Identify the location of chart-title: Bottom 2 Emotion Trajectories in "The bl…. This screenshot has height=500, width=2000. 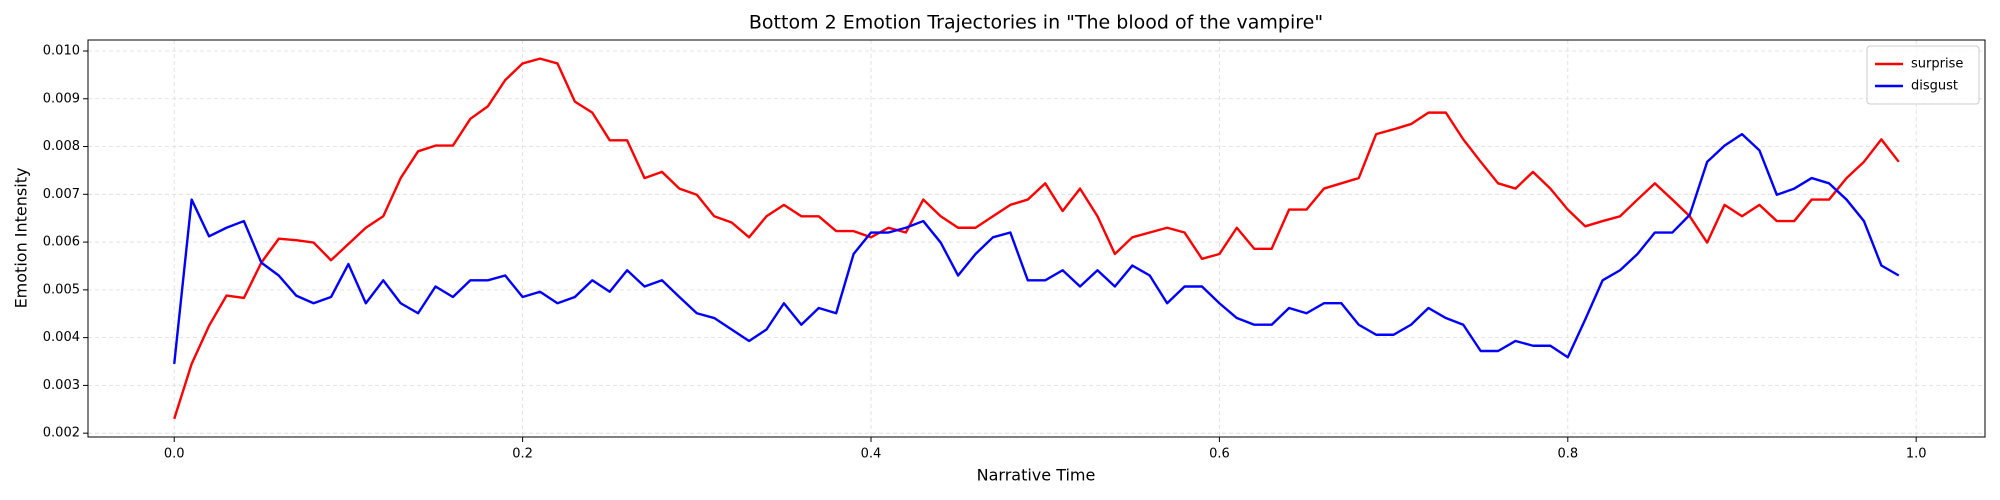
(1036, 23).